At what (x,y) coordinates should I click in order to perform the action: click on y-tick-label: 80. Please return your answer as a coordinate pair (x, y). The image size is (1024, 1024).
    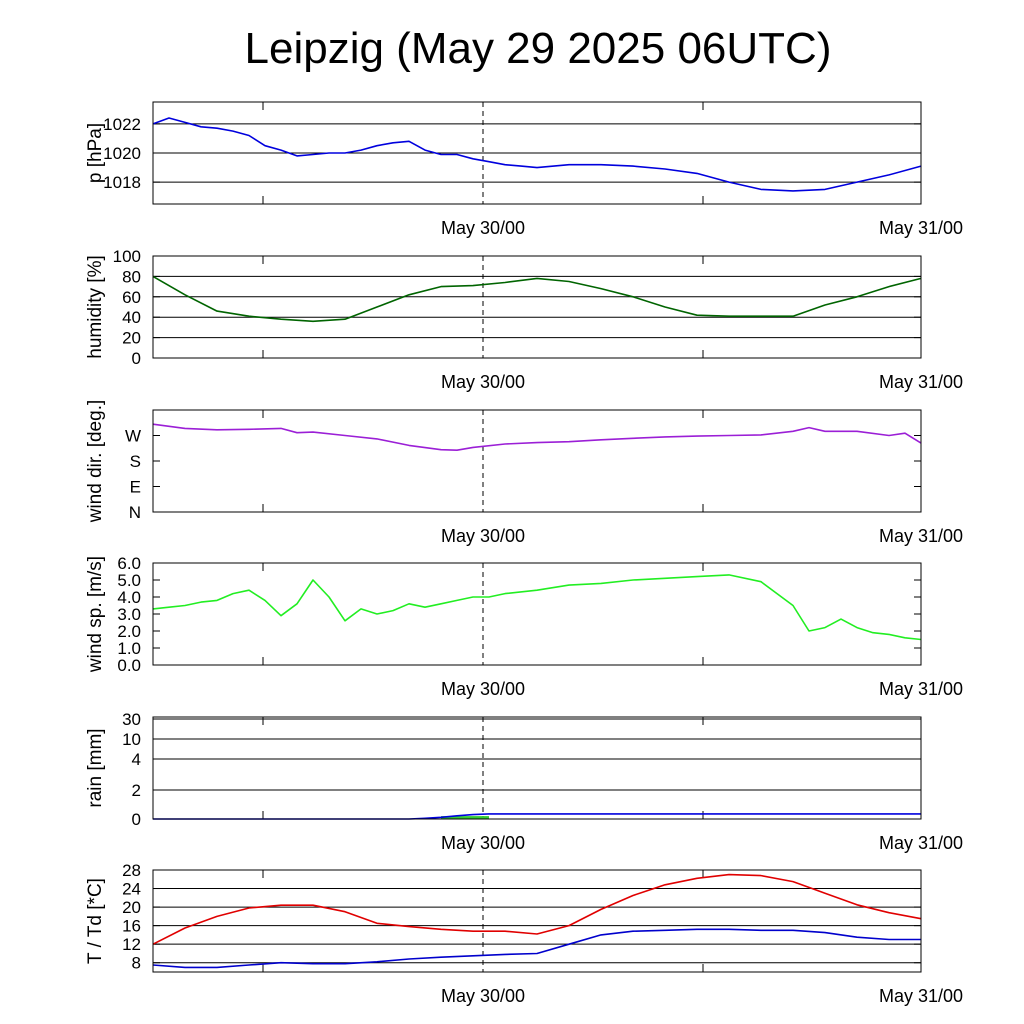
    Looking at the image, I should click on (131, 276).